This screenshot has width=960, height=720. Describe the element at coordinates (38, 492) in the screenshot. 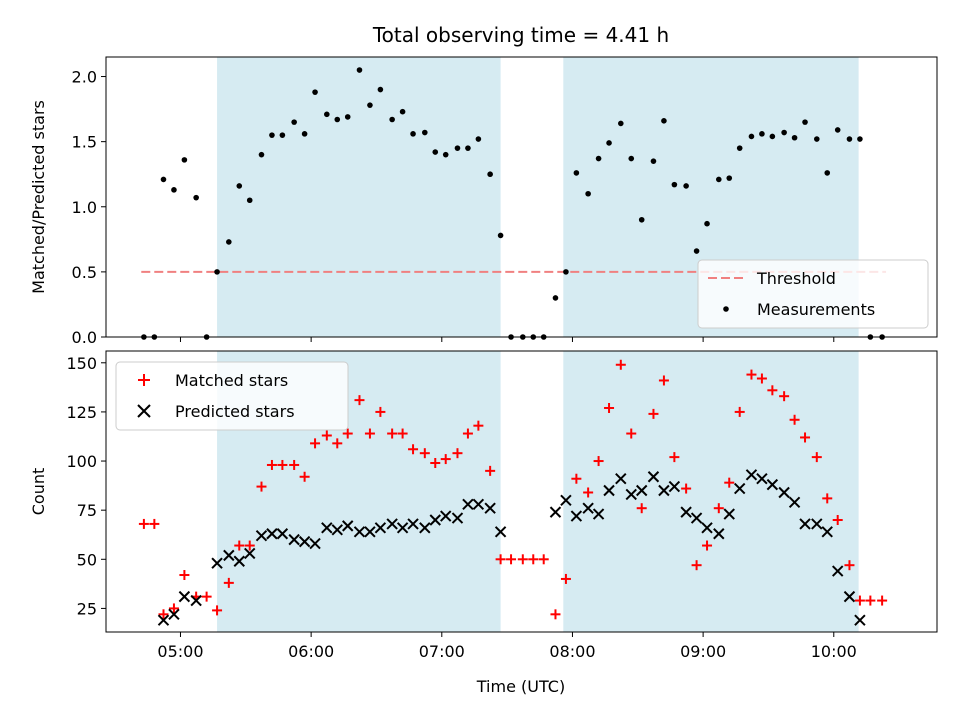

I see `y-axis-title: Count` at that location.